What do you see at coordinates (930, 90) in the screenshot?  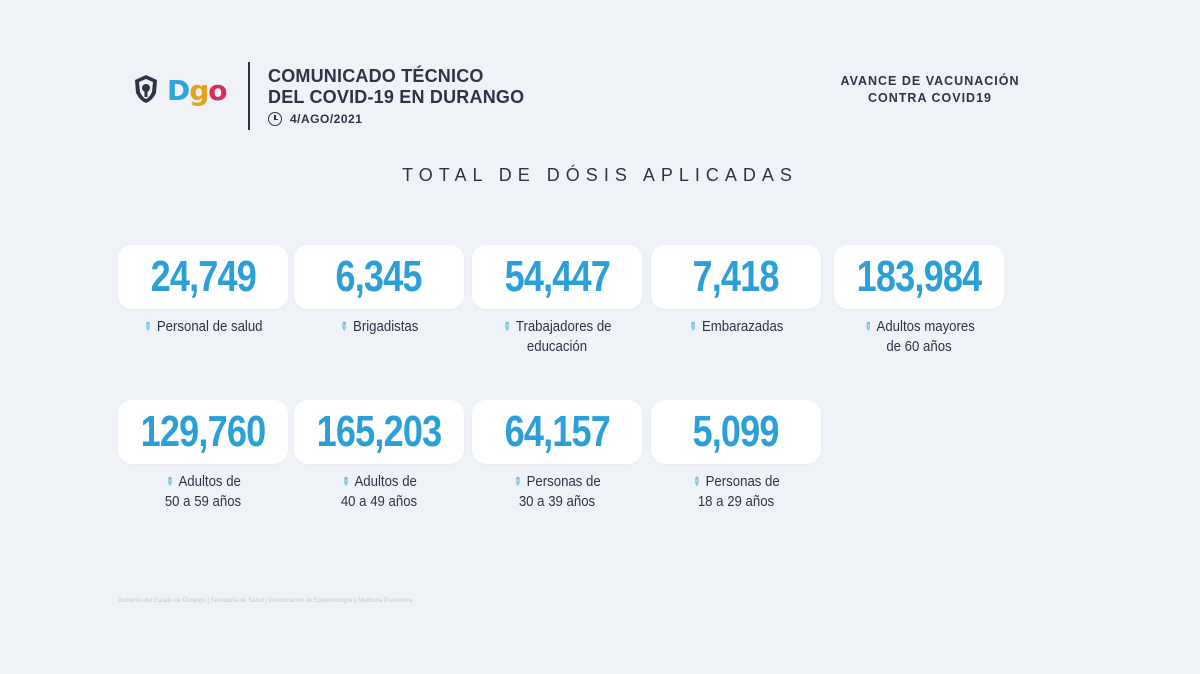 I see `vaccination-progress-heading: AVANCE DE VACUNACIÓN CONTRA COVID19` at bounding box center [930, 90].